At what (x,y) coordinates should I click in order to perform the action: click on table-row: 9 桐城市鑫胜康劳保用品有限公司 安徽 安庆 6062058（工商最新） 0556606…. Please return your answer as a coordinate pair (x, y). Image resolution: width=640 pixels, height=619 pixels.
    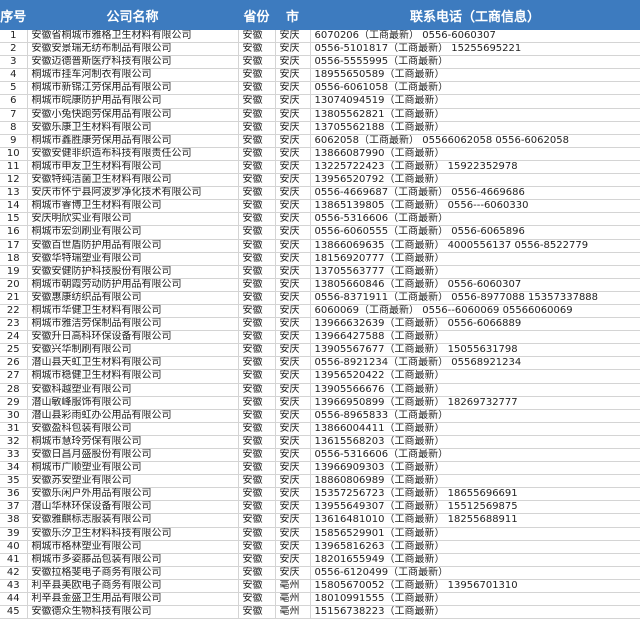
    Looking at the image, I should click on (320, 141).